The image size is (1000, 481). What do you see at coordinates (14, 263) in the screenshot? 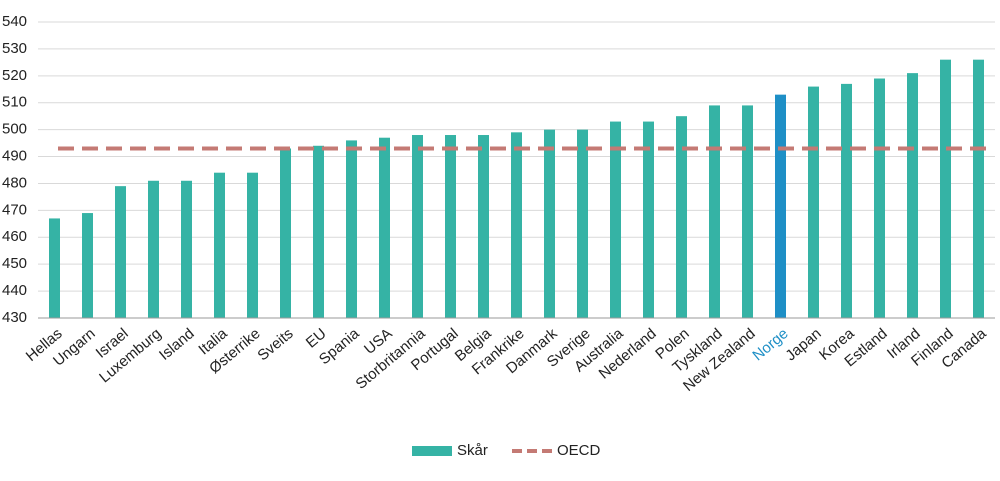
I see `y-tick-label: 450` at bounding box center [14, 263].